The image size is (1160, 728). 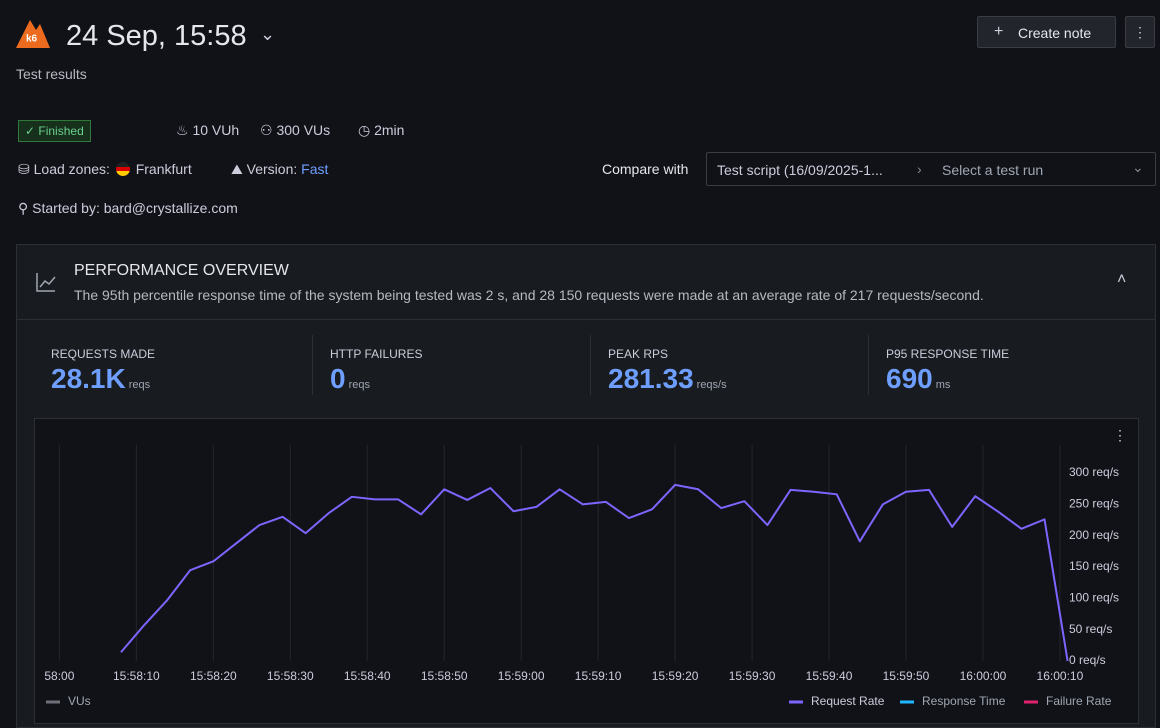 I want to click on stat-value-row: 28.1K reqs, so click(x=100, y=379).